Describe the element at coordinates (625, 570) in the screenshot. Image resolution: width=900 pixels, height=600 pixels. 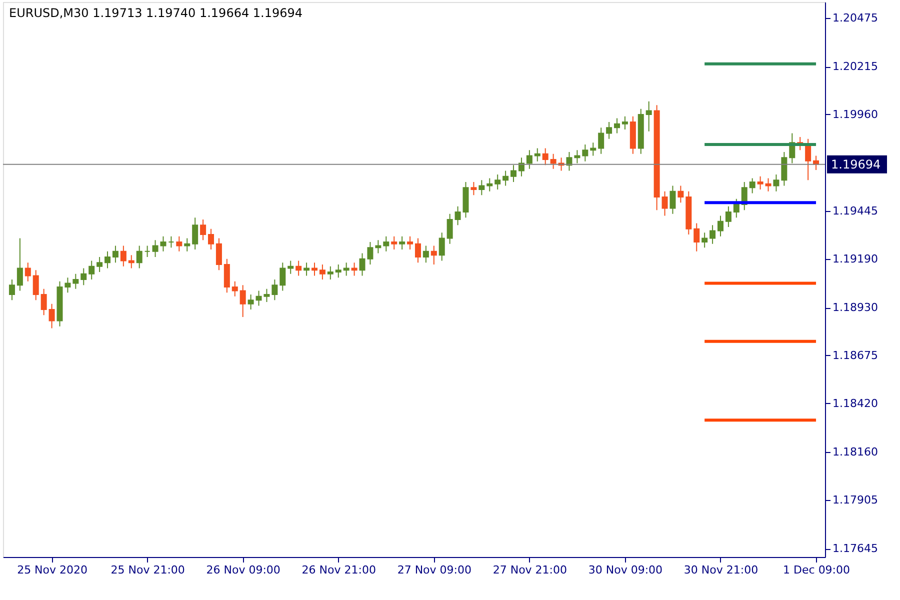
I see `x-tick-label: 30 Nov 09:00` at that location.